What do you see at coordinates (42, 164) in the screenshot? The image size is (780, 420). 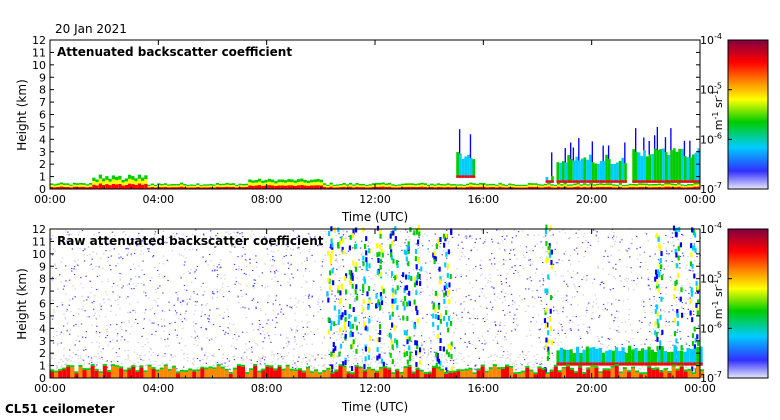 I see `y-tick-label: 2` at bounding box center [42, 164].